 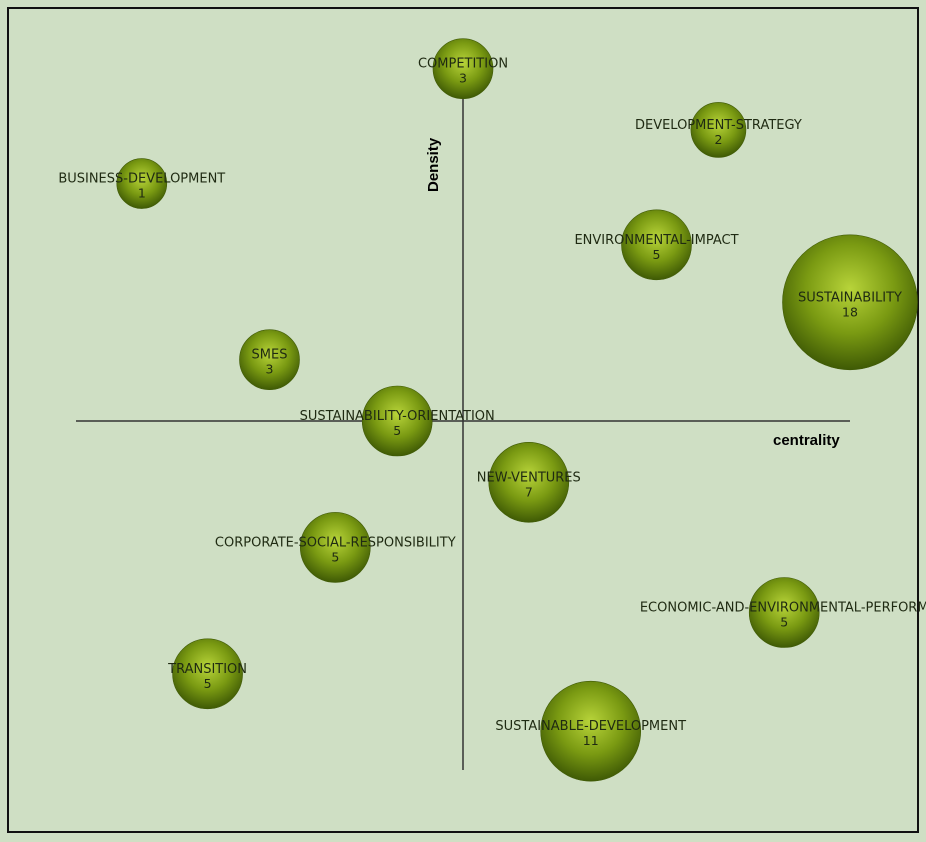 I want to click on bubble-new-ventures, so click(x=529, y=482).